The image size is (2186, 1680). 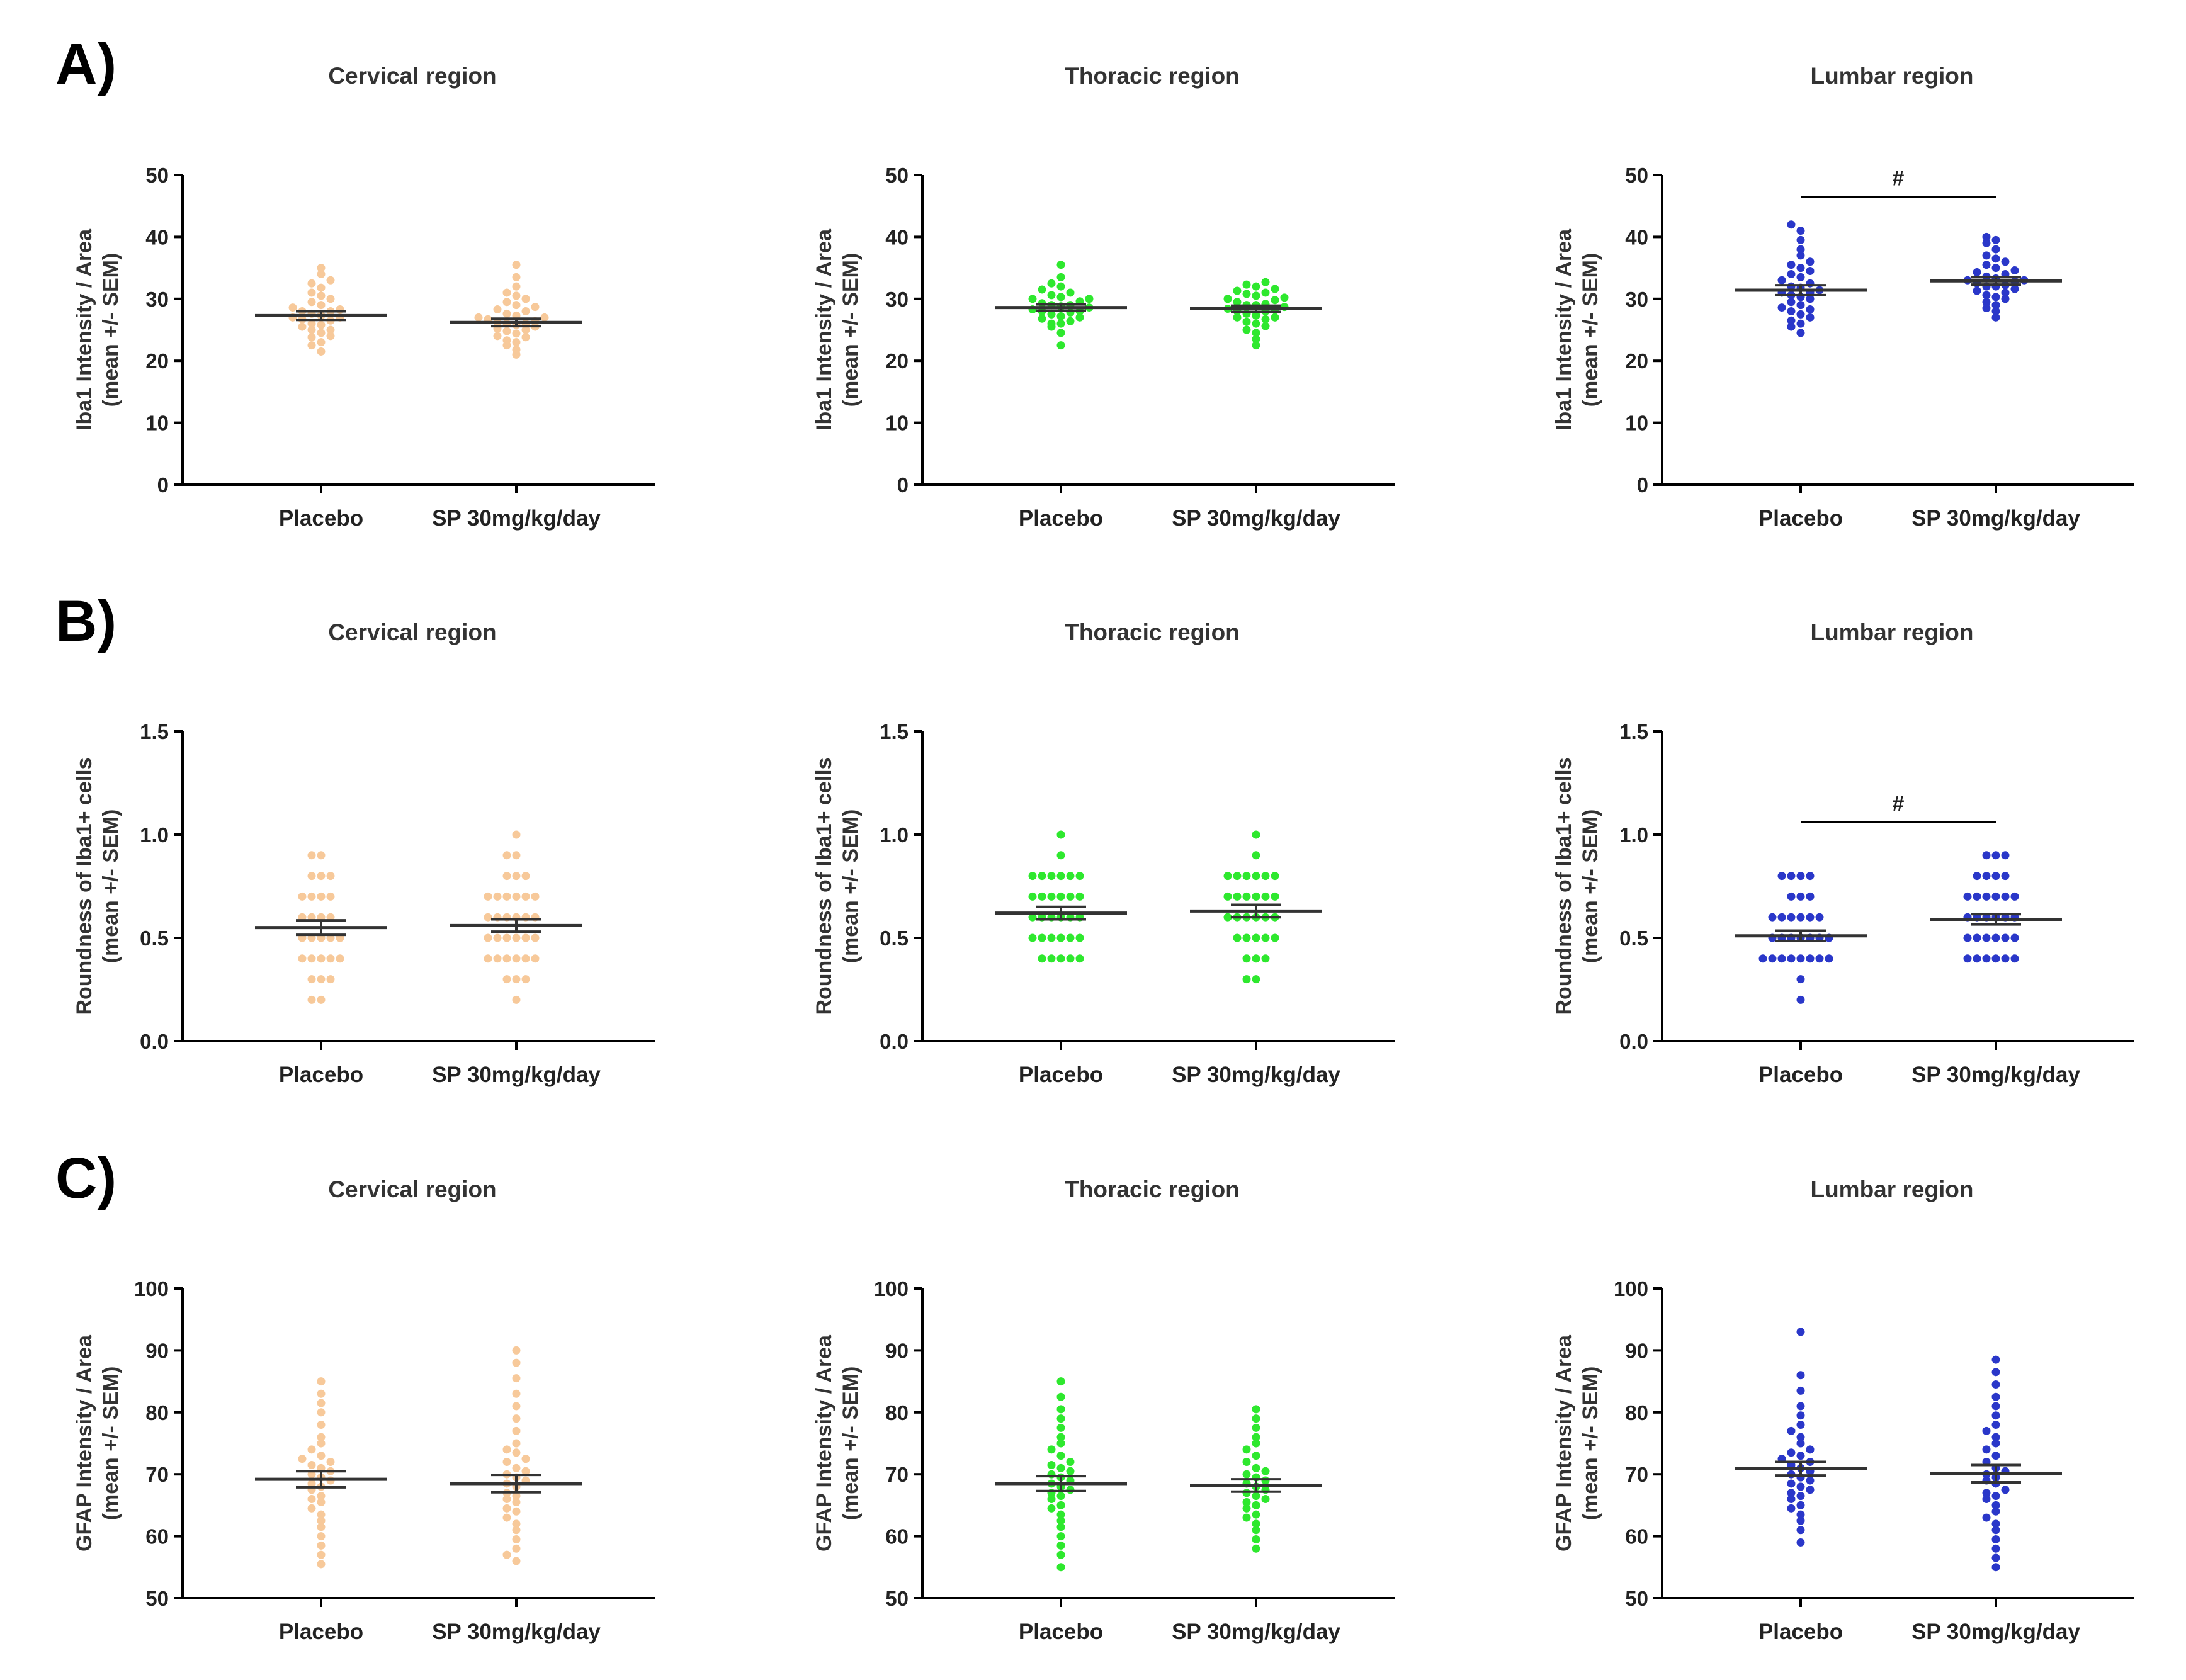 I want to click on y-axis-label: GFAP Intensity / Area, so click(x=84, y=1443).